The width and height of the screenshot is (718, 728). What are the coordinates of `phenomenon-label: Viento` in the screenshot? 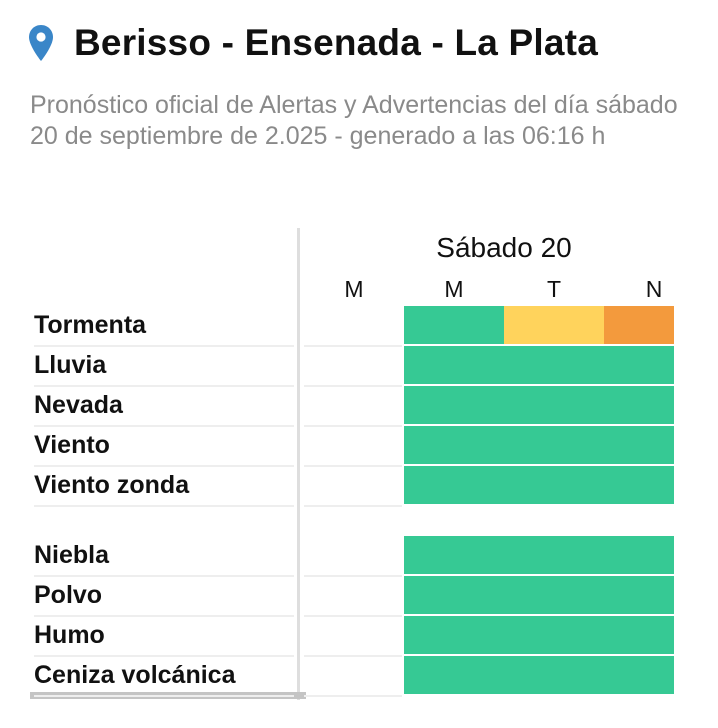 It's located at (72, 445).